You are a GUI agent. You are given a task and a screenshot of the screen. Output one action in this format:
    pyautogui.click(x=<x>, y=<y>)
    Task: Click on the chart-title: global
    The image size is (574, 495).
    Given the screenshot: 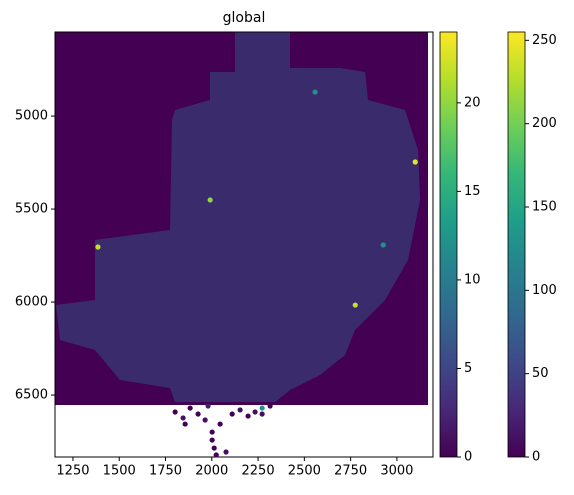 What is the action you would take?
    pyautogui.click(x=244, y=18)
    